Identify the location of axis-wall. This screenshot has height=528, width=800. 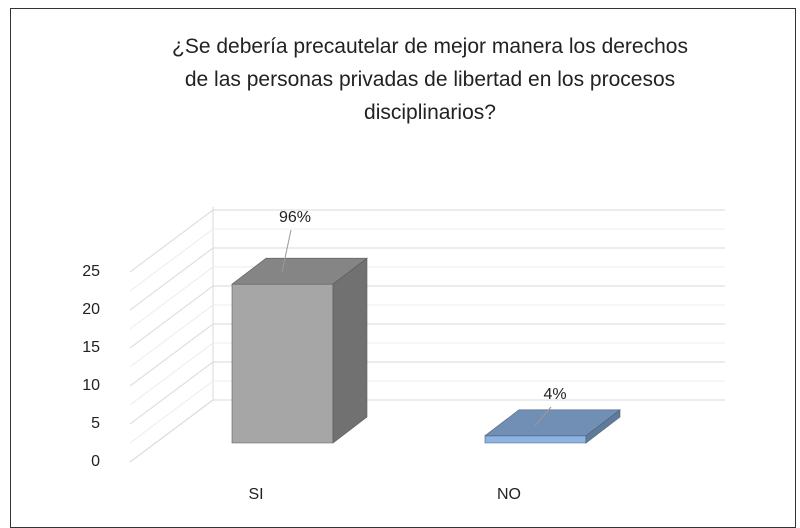
(427, 431).